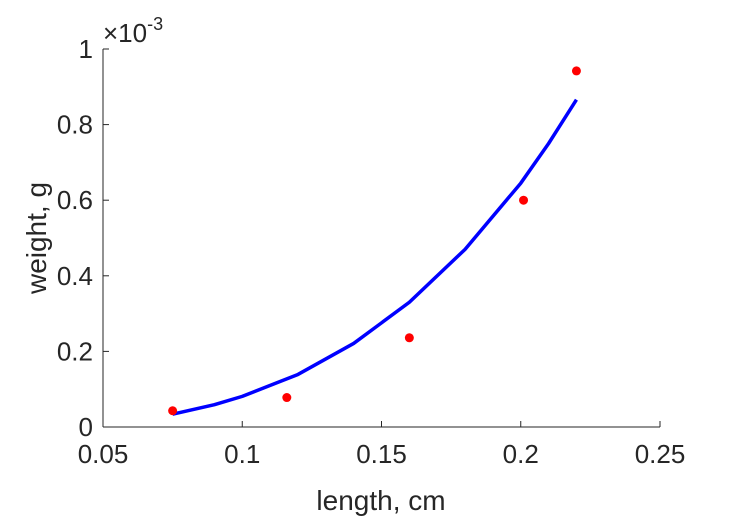 The height and width of the screenshot is (521, 729). What do you see at coordinates (75, 276) in the screenshot?
I see `y-tick-label: 0.4` at bounding box center [75, 276].